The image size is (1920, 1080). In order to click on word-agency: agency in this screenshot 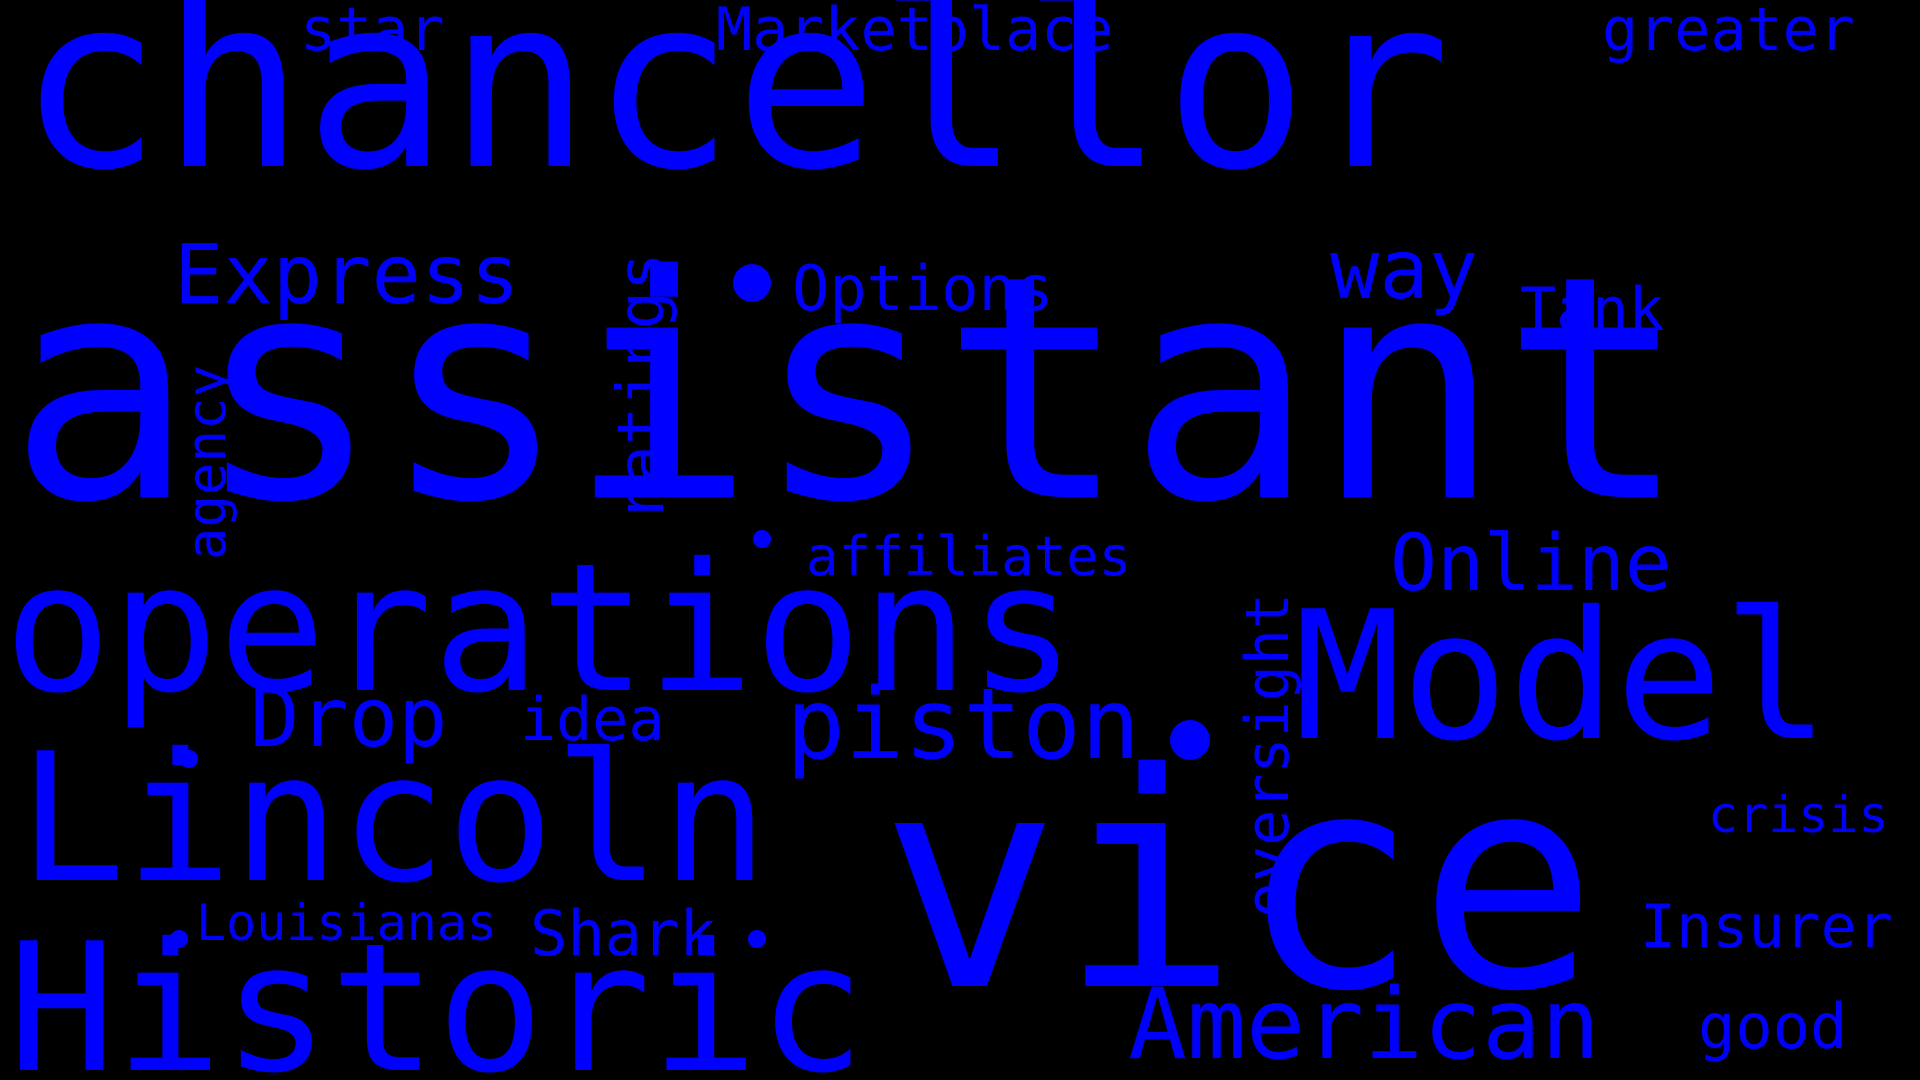, I will do `click(206, 462)`.